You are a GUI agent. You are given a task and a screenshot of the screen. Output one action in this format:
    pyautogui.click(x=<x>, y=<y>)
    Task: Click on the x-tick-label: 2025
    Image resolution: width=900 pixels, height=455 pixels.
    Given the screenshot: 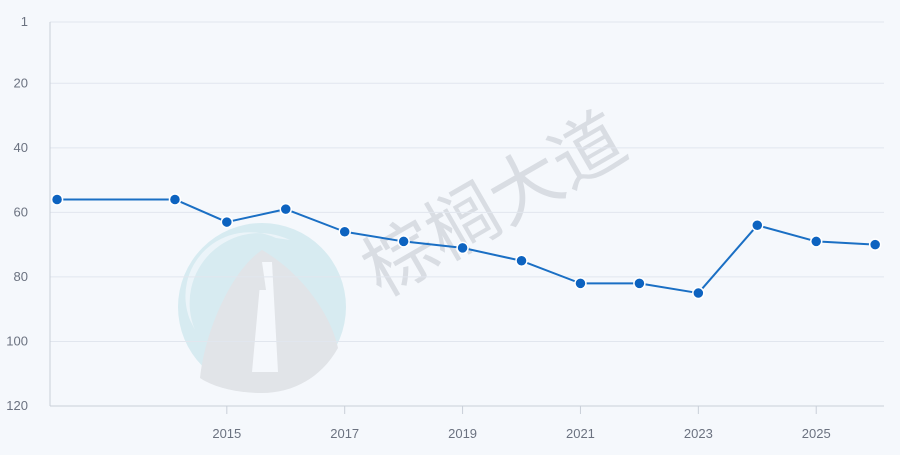 What is the action you would take?
    pyautogui.click(x=816, y=433)
    